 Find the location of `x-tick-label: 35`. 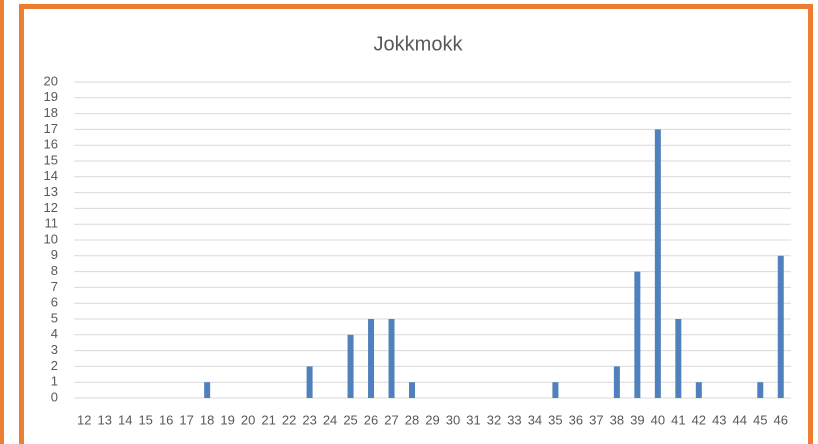

x-tick-label: 35 is located at coordinates (555, 419).